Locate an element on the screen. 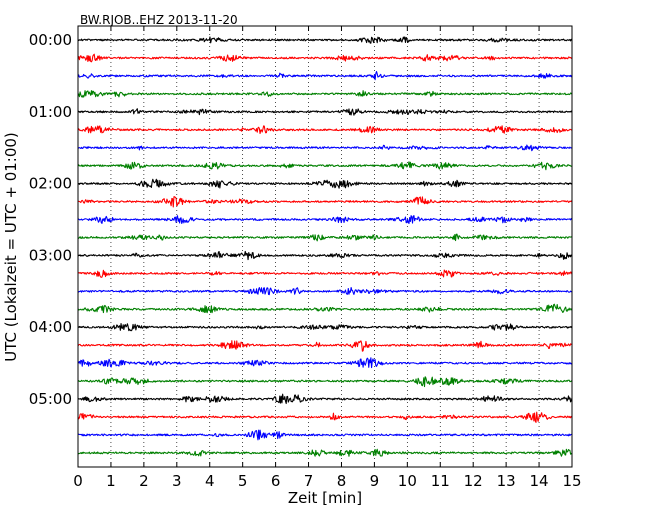 The image size is (650, 520). x-tick-label: 15 is located at coordinates (571, 481).